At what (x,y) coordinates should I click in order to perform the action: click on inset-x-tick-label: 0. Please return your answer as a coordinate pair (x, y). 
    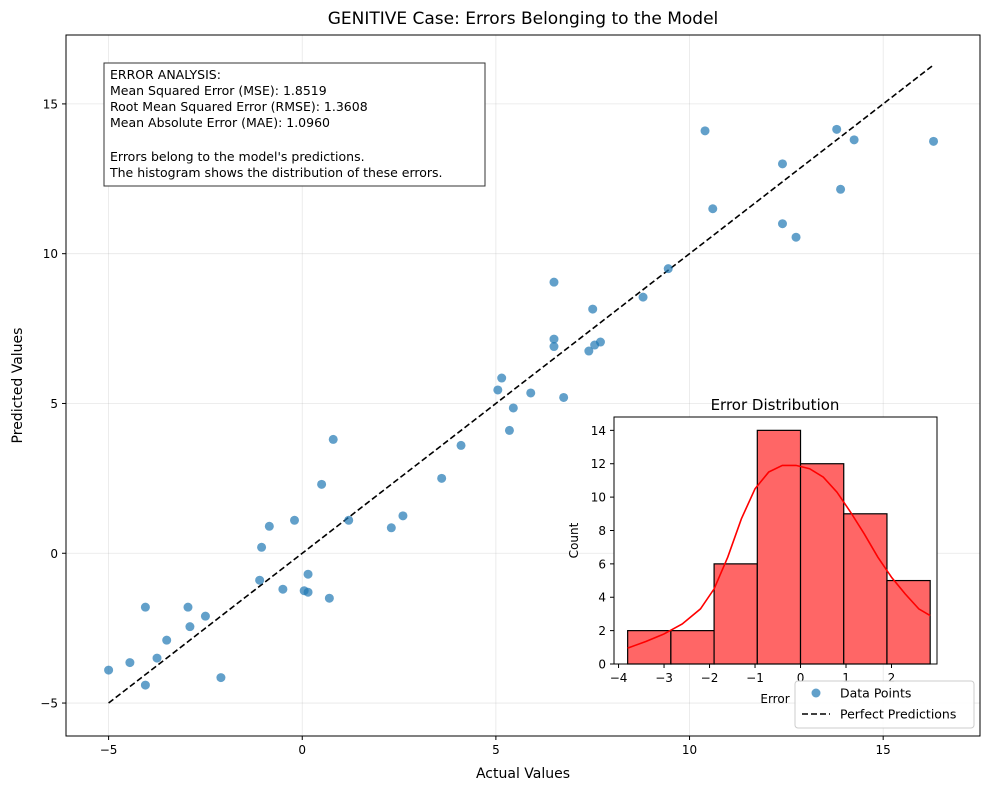
    Looking at the image, I should click on (801, 678).